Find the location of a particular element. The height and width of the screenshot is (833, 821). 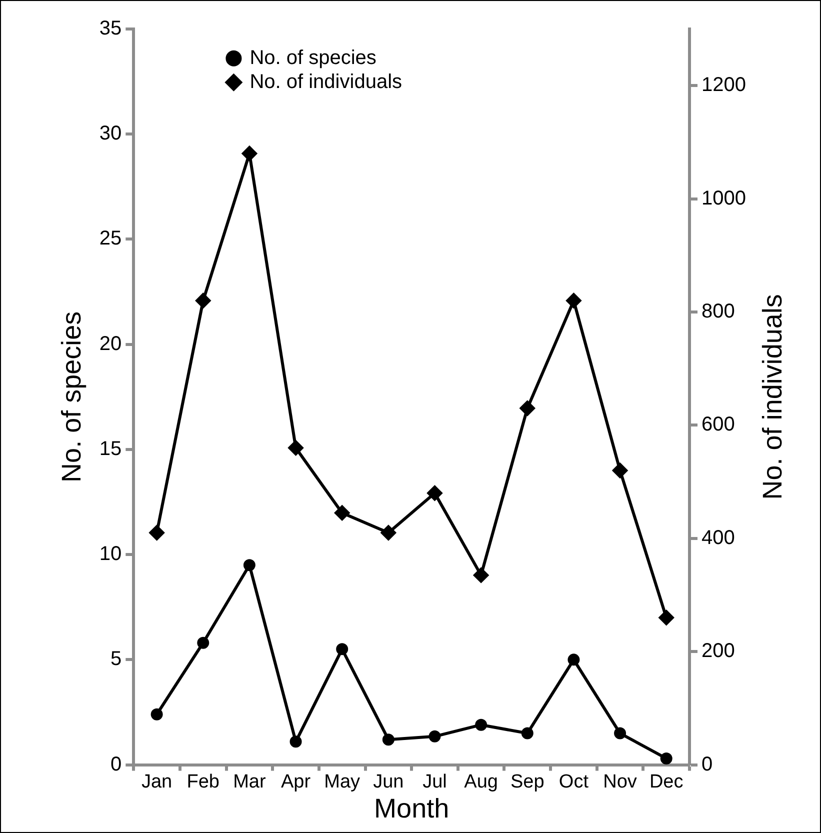

y-axis-title: No. of species is located at coordinates (71, 396).